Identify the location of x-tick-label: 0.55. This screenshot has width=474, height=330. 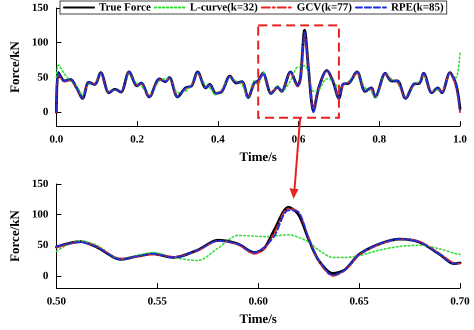
(158, 302).